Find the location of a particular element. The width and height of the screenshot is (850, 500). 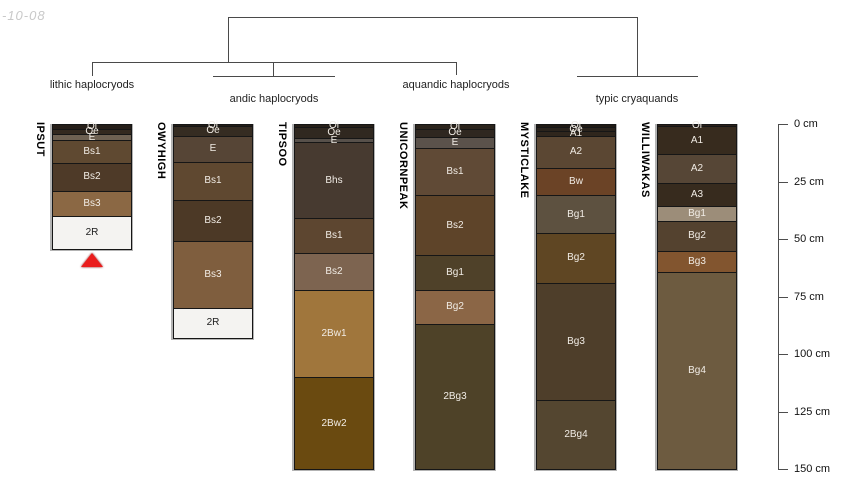

horizon-ipsut-bs1 is located at coordinates (92, 152).